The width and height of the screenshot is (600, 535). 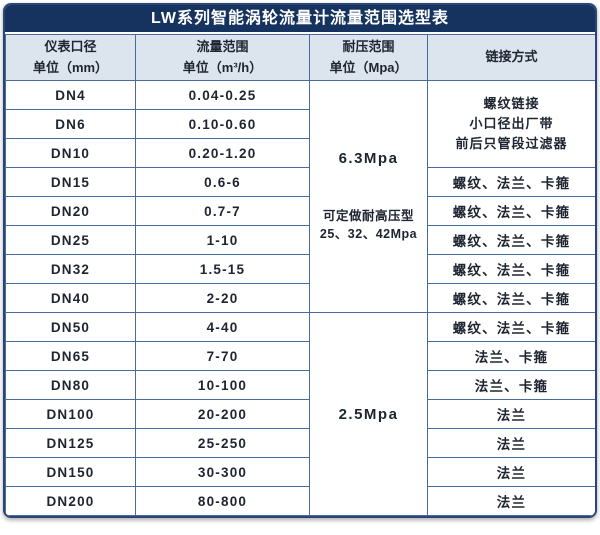 I want to click on range-cell: 0.20-1.20, so click(x=222, y=153).